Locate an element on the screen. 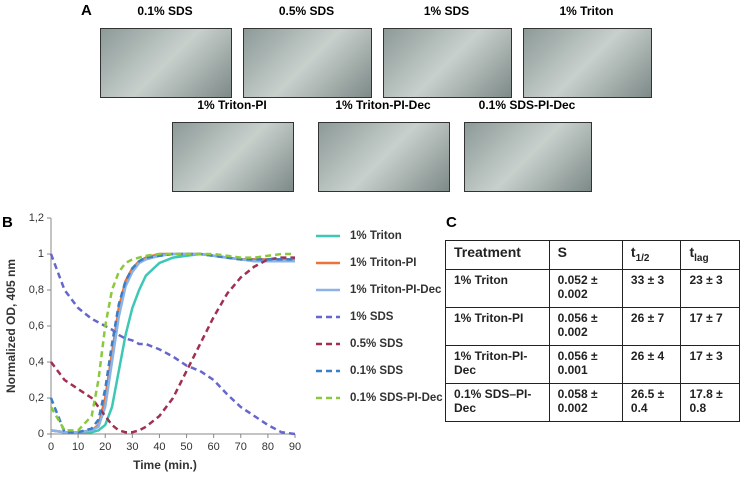 This screenshot has width=741, height=479. table-cell: 0.056 ± 0.002 is located at coordinates (585, 327).